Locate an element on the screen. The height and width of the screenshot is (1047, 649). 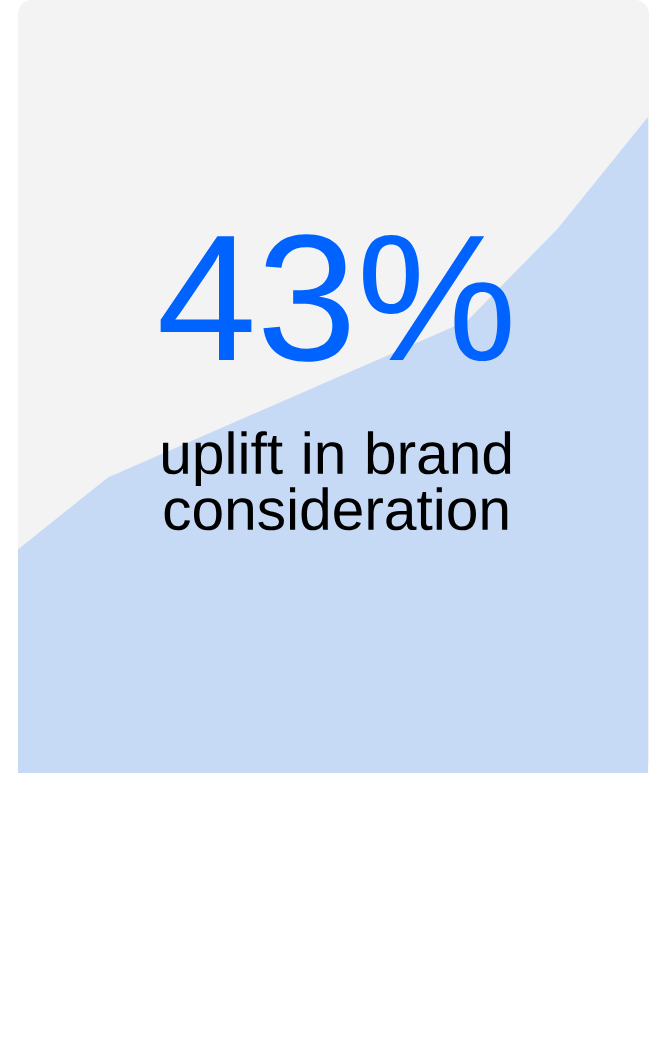
annotation: uplift in brand consideration is located at coordinates (337, 481).